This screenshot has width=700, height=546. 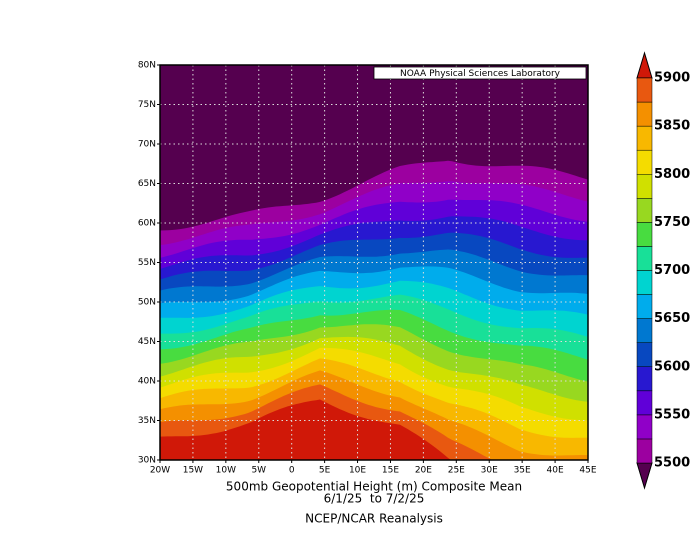 I want to click on lat-label: 40N, so click(x=147, y=382).